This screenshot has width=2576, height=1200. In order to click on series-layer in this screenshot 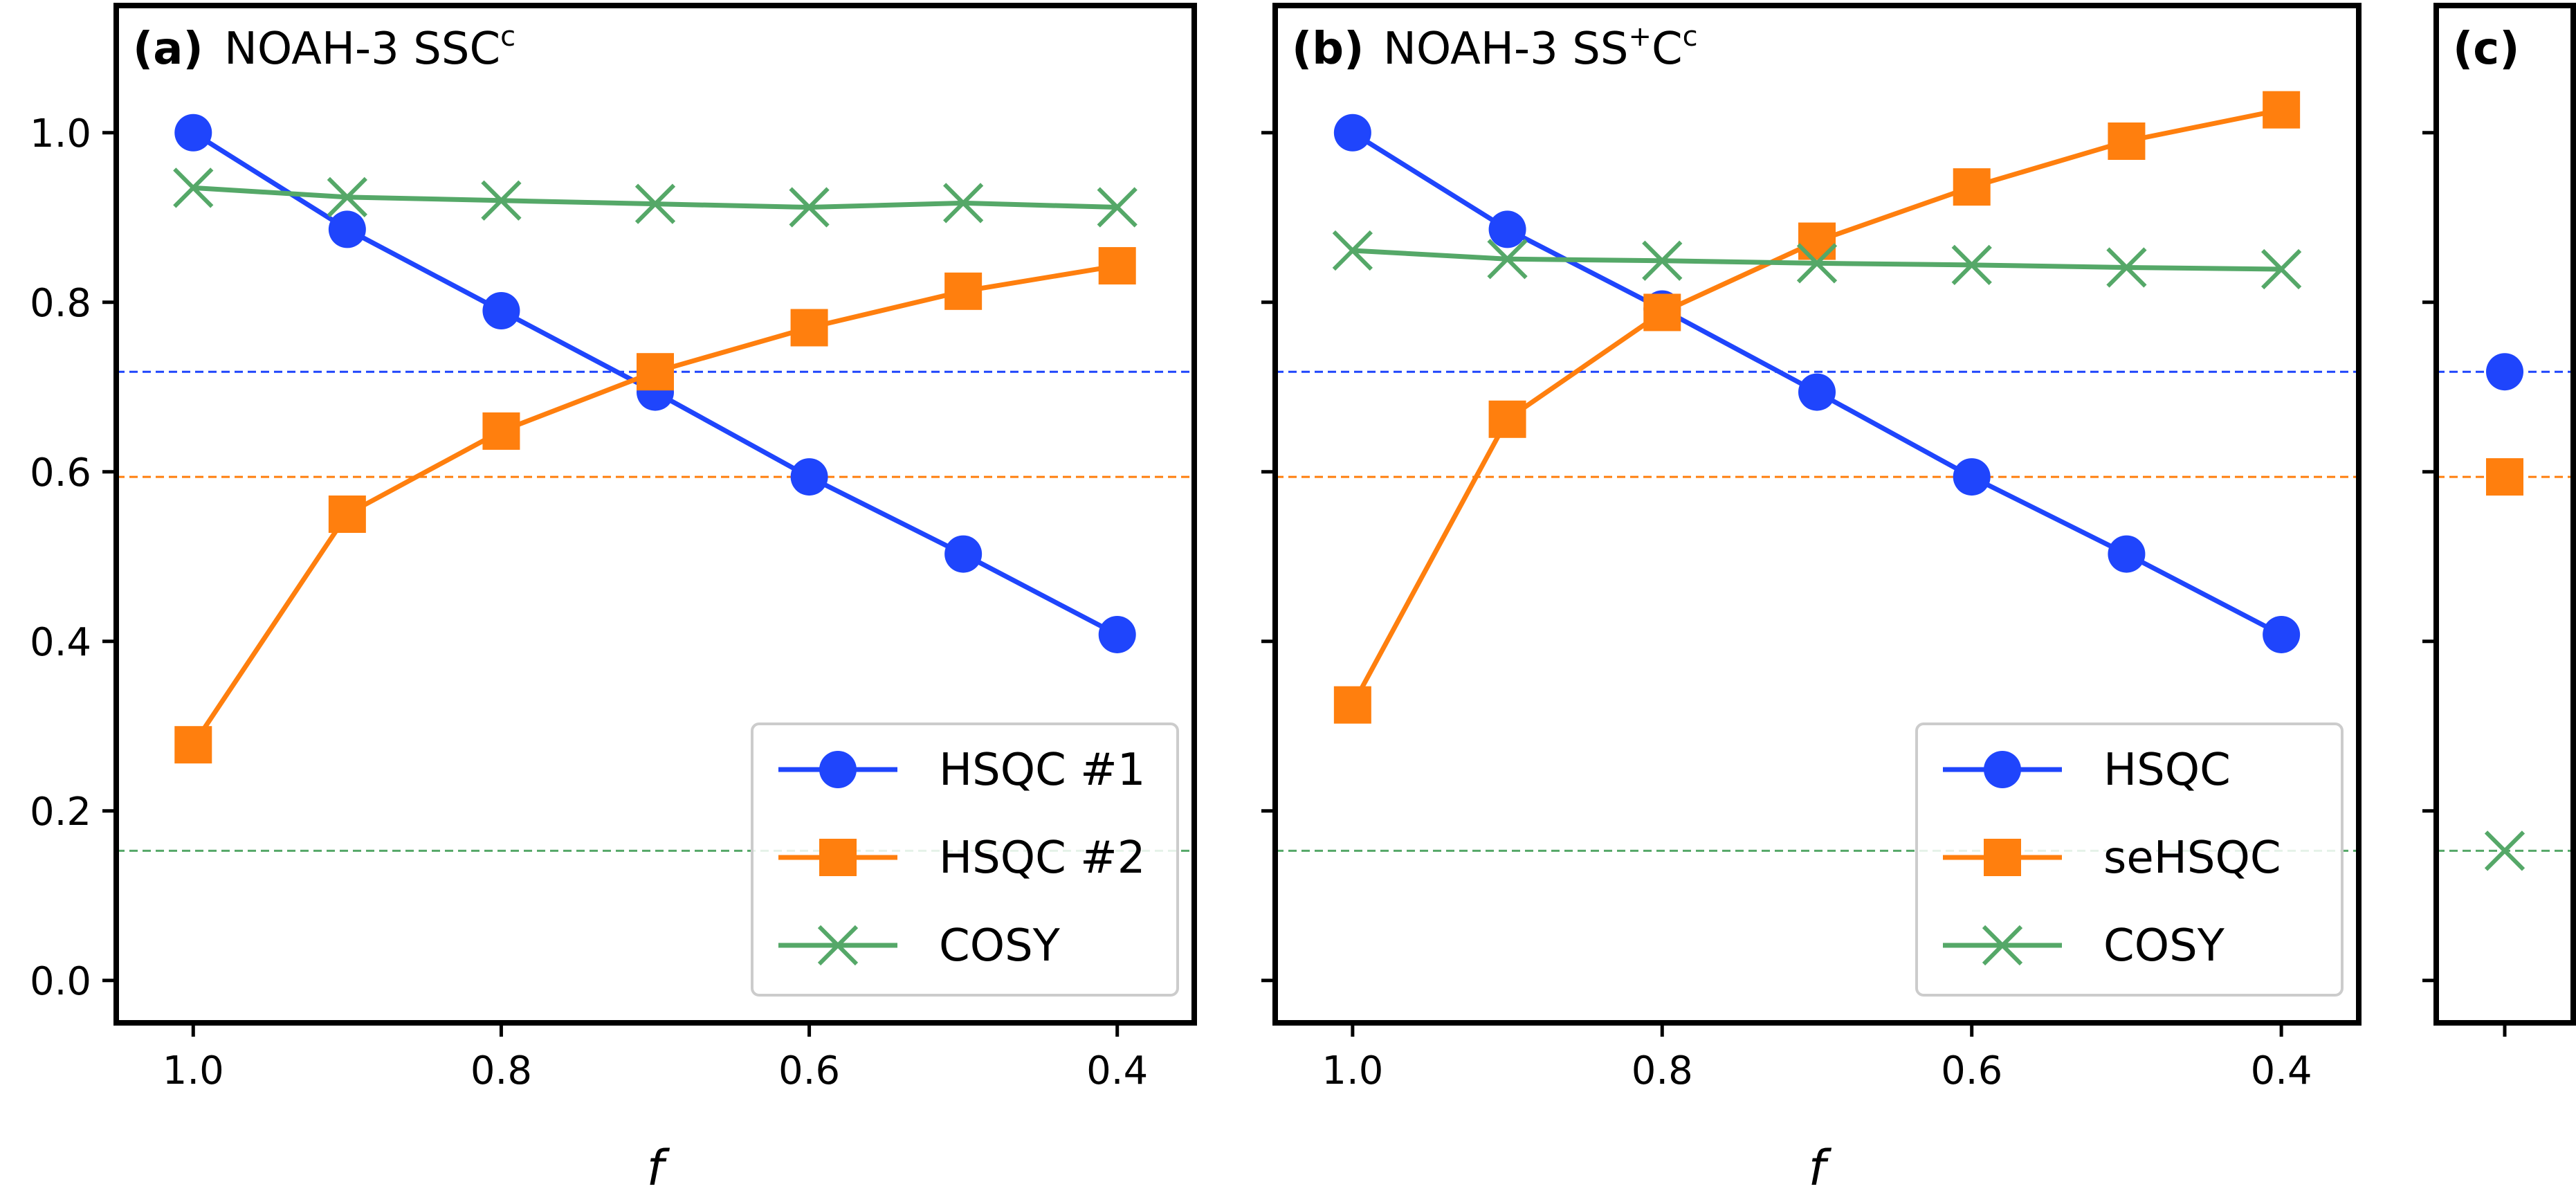, I will do `click(2504, 612)`.